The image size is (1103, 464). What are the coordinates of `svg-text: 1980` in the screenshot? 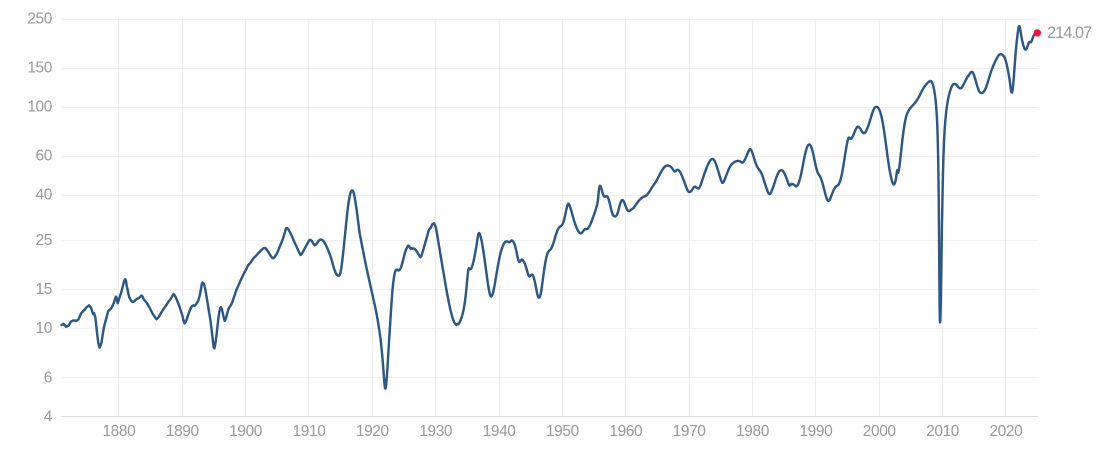 It's located at (753, 431).